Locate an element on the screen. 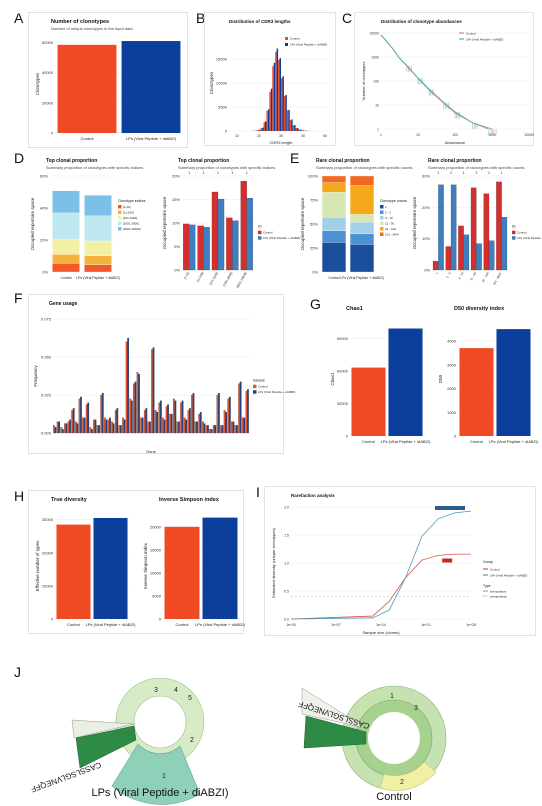 The width and height of the screenshot is (542, 806). legend-label: [101:1000] is located at coordinates (130, 218).